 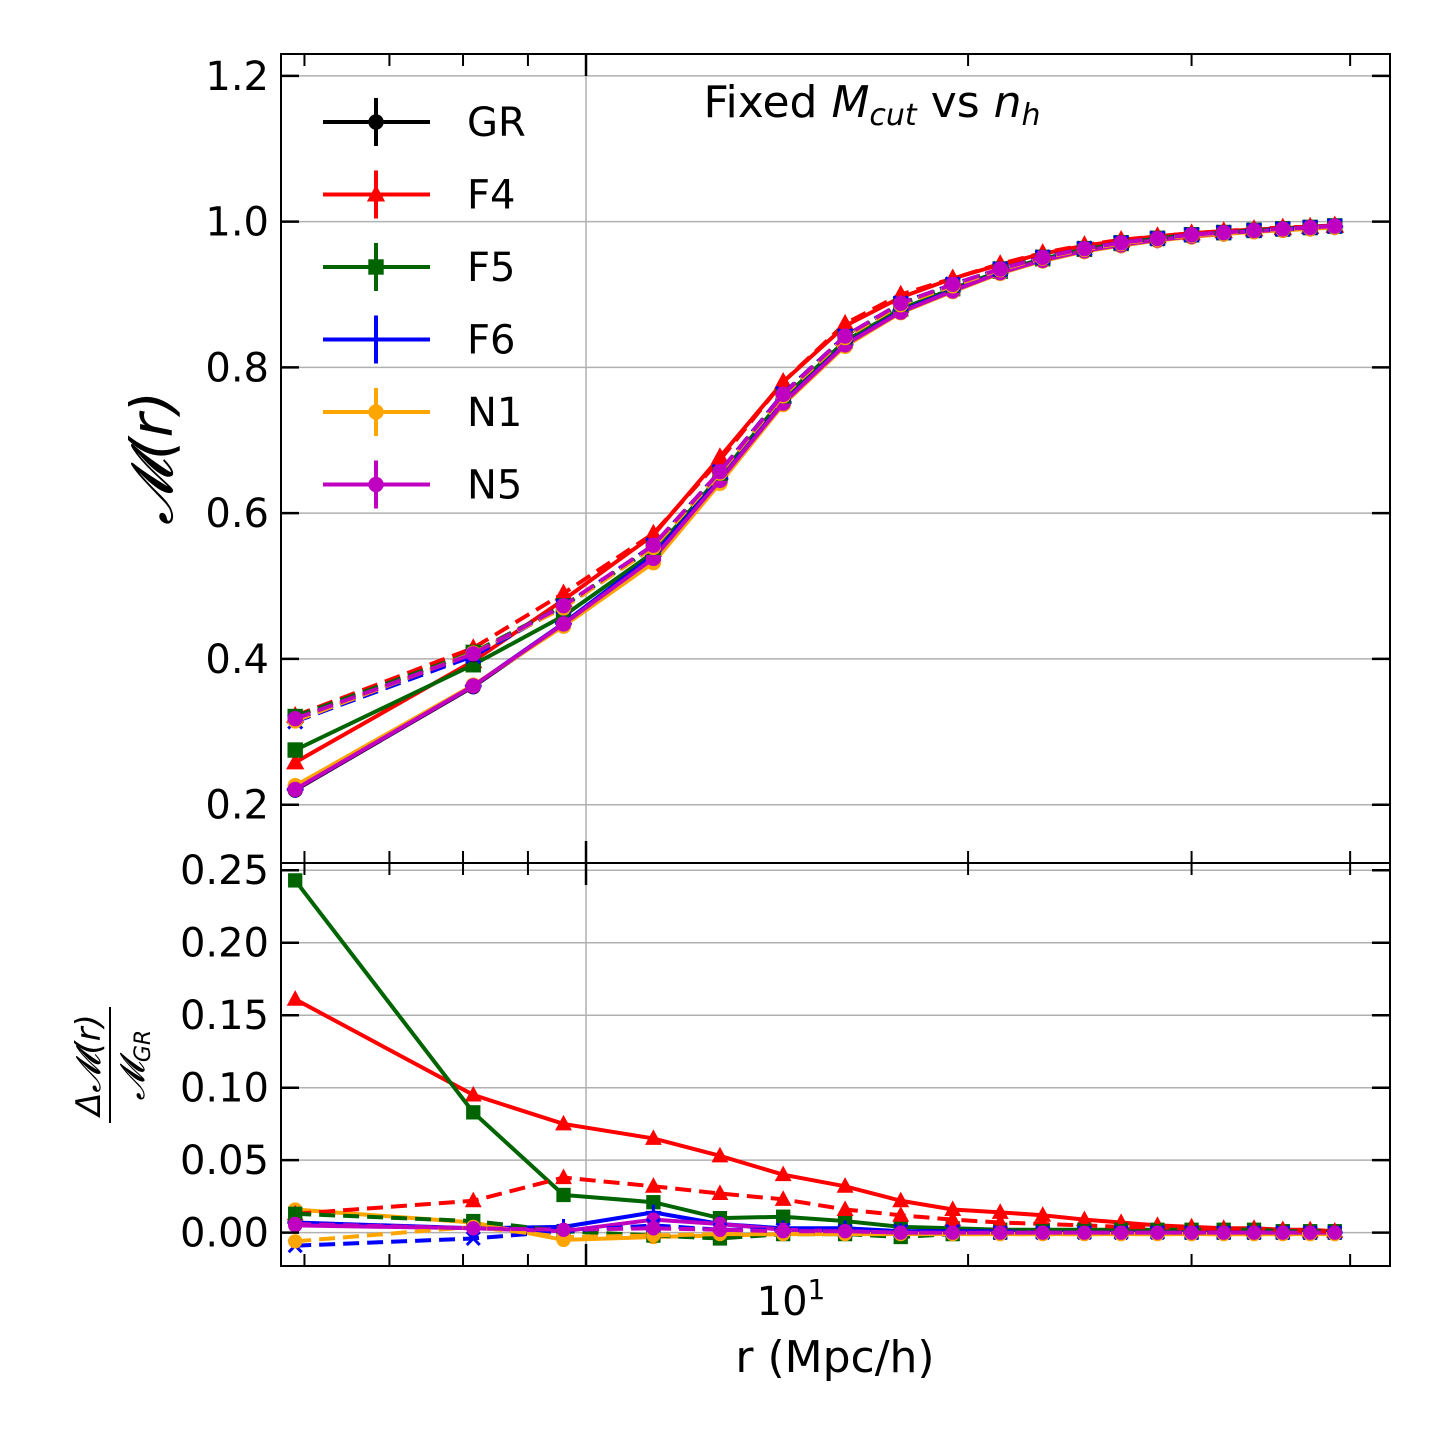 What do you see at coordinates (224, 1234) in the screenshot?
I see `y-tick-label: 0.00` at bounding box center [224, 1234].